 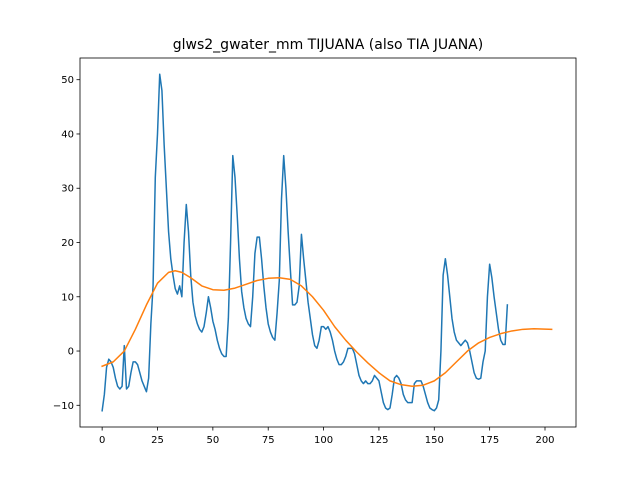 I want to click on x-tick-label: 25, so click(x=157, y=440).